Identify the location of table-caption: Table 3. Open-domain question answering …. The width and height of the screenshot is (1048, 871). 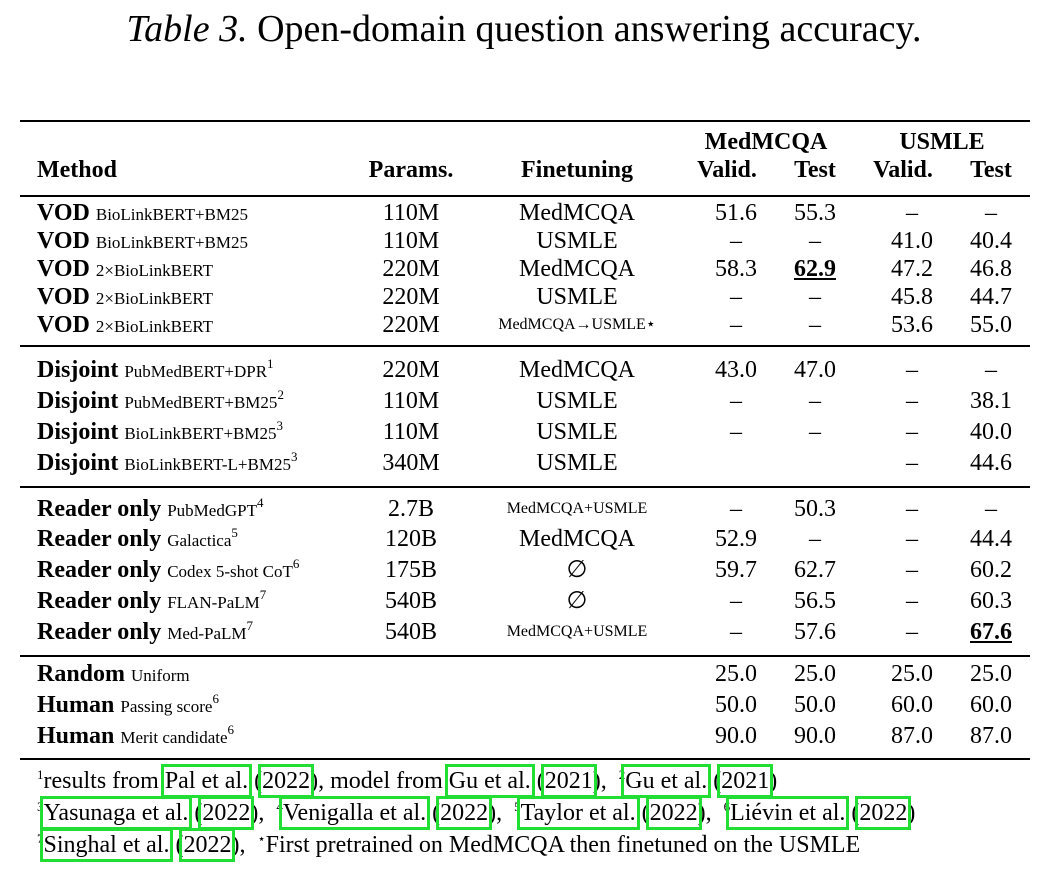
(524, 29).